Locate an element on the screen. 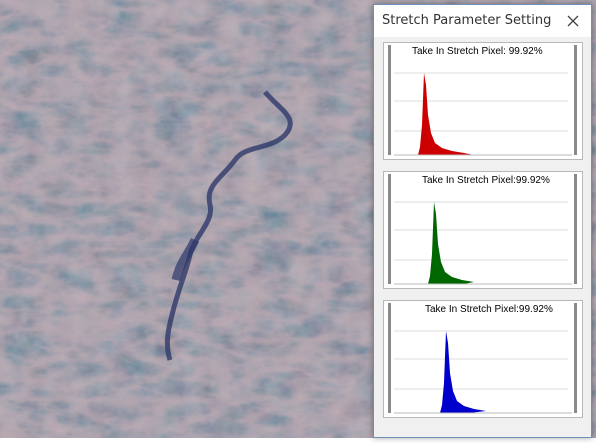 The image size is (596, 443). histogram-green is located at coordinates (482, 229).